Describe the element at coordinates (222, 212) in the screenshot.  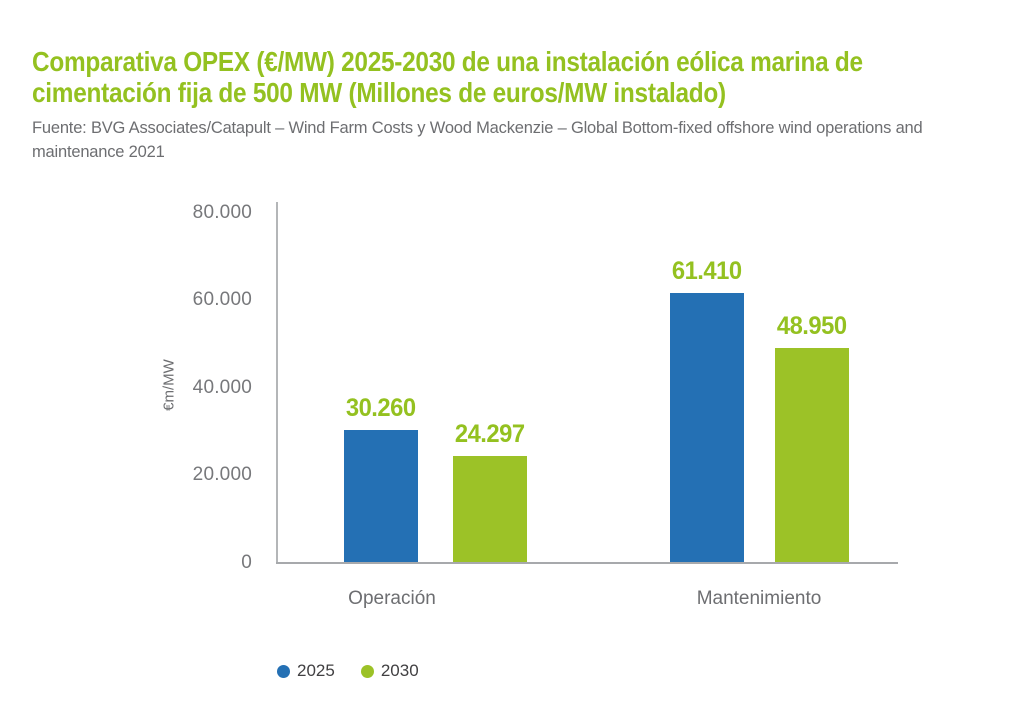
I see `y-tick-80000: 80.000` at that location.